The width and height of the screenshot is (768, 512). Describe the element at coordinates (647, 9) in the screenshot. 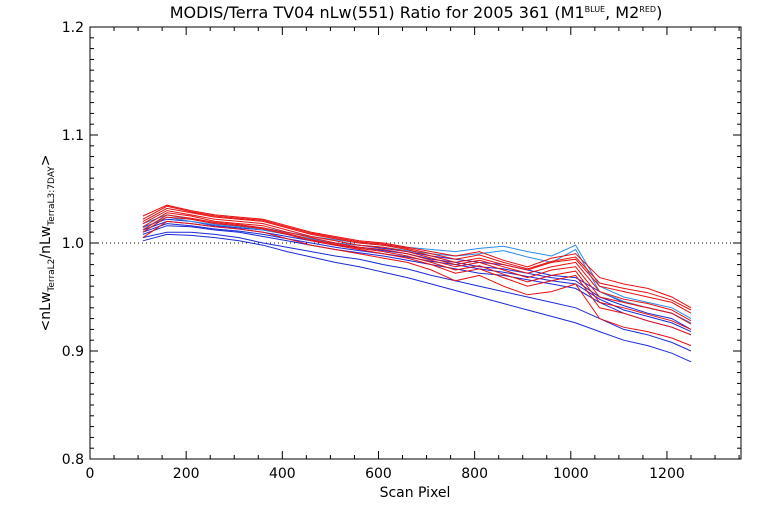

I see `title-sup-red: RED` at that location.